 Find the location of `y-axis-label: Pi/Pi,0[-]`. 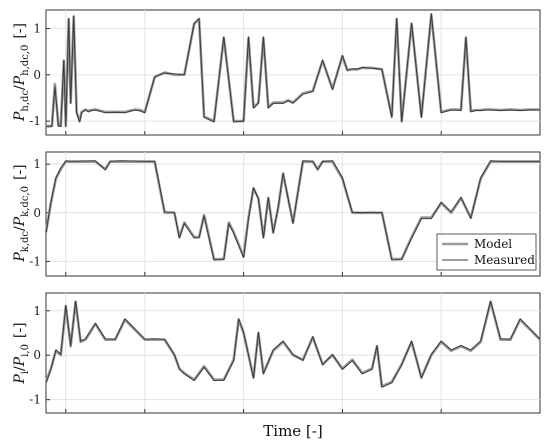

y-axis-label: Pi/Pi,0[-] is located at coordinates (21, 353).